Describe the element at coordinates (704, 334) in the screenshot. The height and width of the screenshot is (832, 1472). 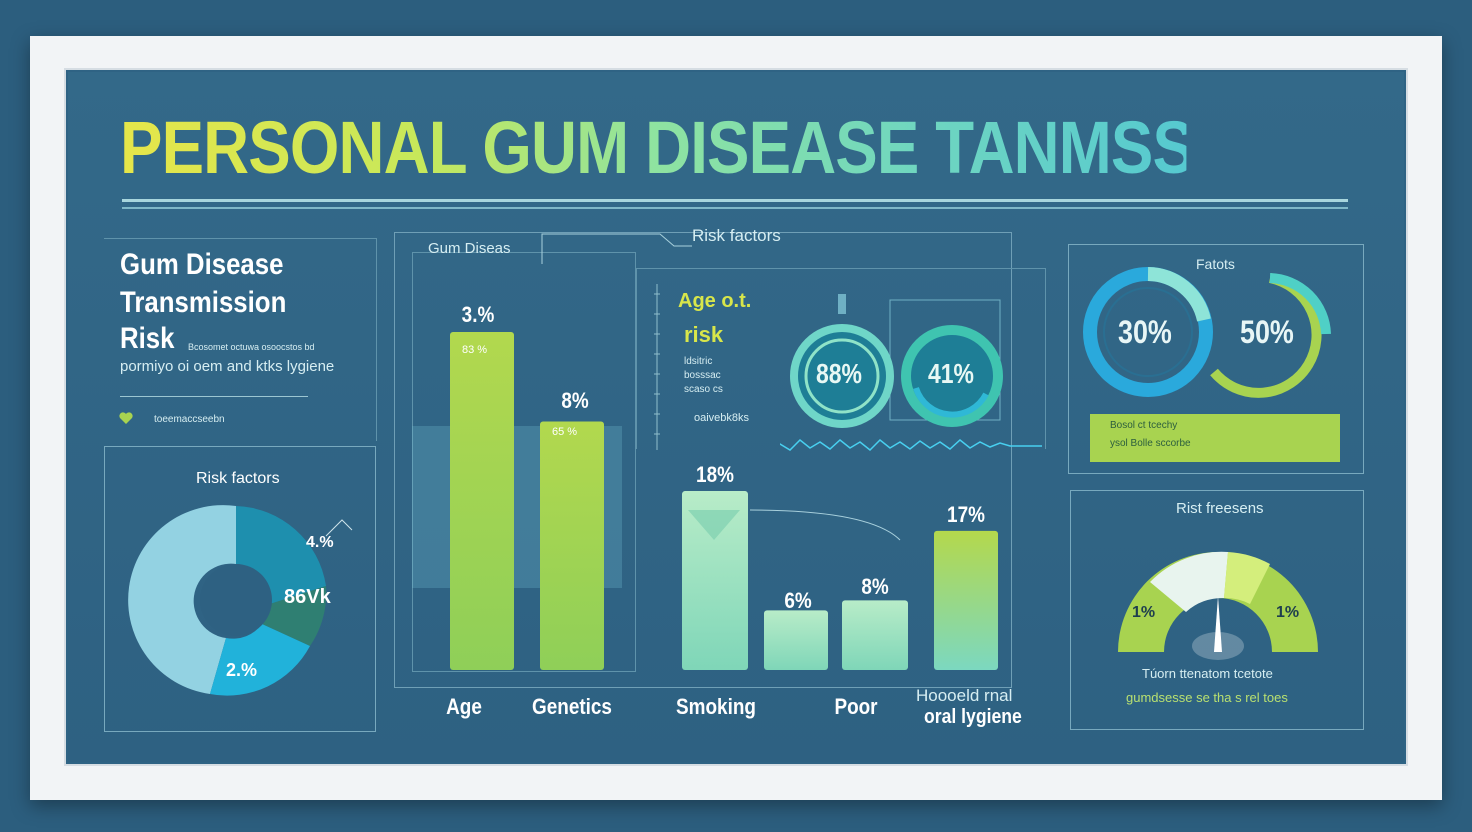
I see `inset-title-2: risk` at that location.